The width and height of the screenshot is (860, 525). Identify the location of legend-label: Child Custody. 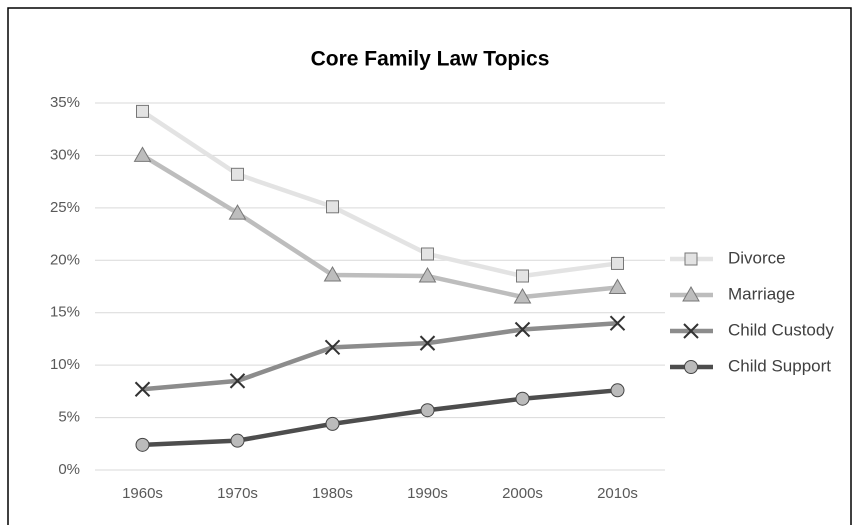
(781, 329).